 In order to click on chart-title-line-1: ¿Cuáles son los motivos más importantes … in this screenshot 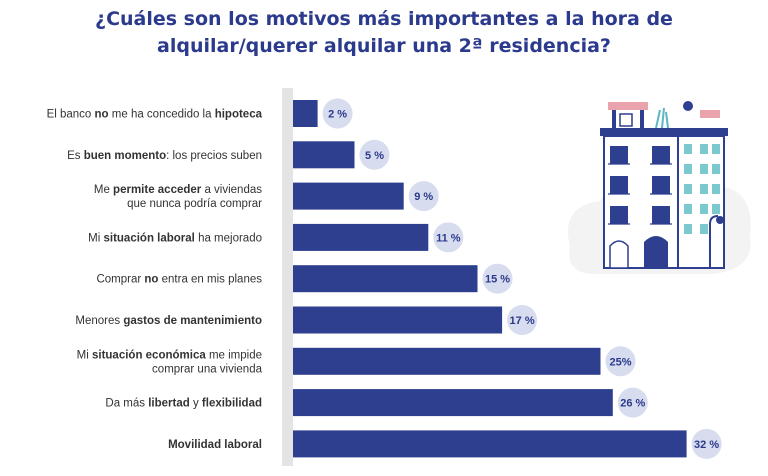, I will do `click(384, 19)`.